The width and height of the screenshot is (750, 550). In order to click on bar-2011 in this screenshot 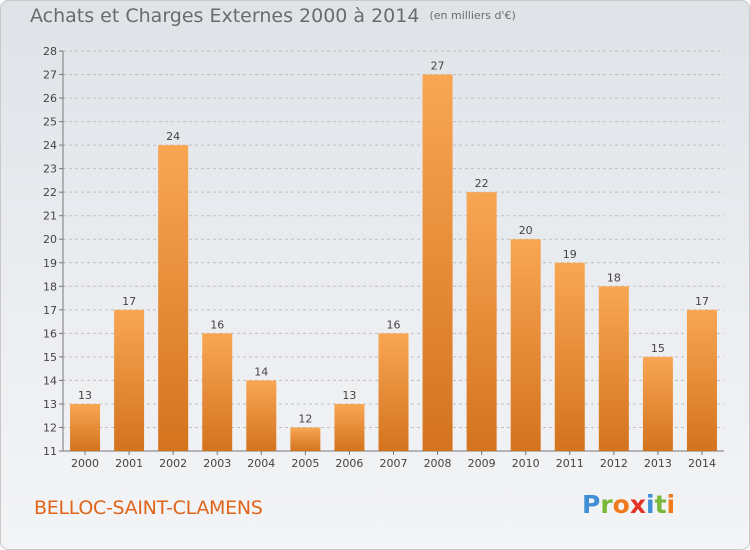, I will do `click(569, 356)`.